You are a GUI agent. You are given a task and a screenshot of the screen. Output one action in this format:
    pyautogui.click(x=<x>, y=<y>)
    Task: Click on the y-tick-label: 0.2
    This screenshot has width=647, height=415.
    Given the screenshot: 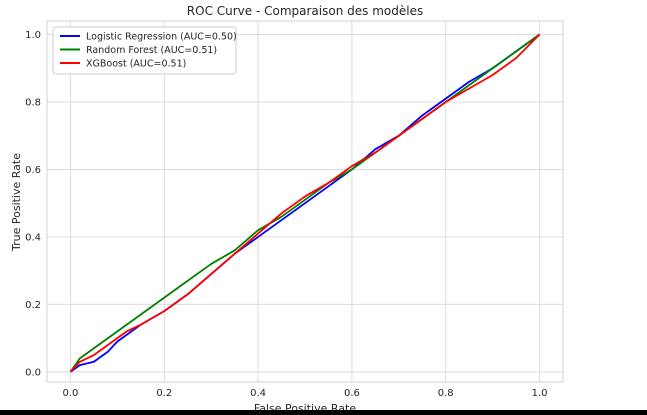 What is the action you would take?
    pyautogui.click(x=33, y=305)
    